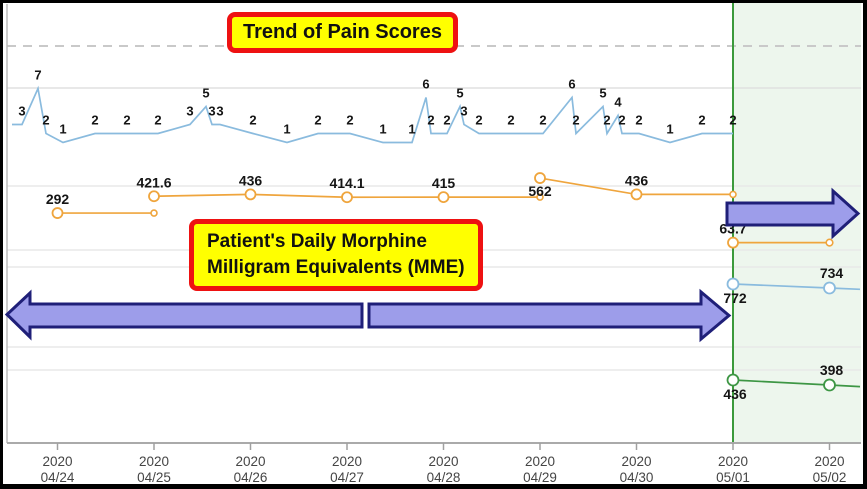 The image size is (867, 489). What do you see at coordinates (347, 469) in the screenshot?
I see `date-label: 2020 04/27` at bounding box center [347, 469].